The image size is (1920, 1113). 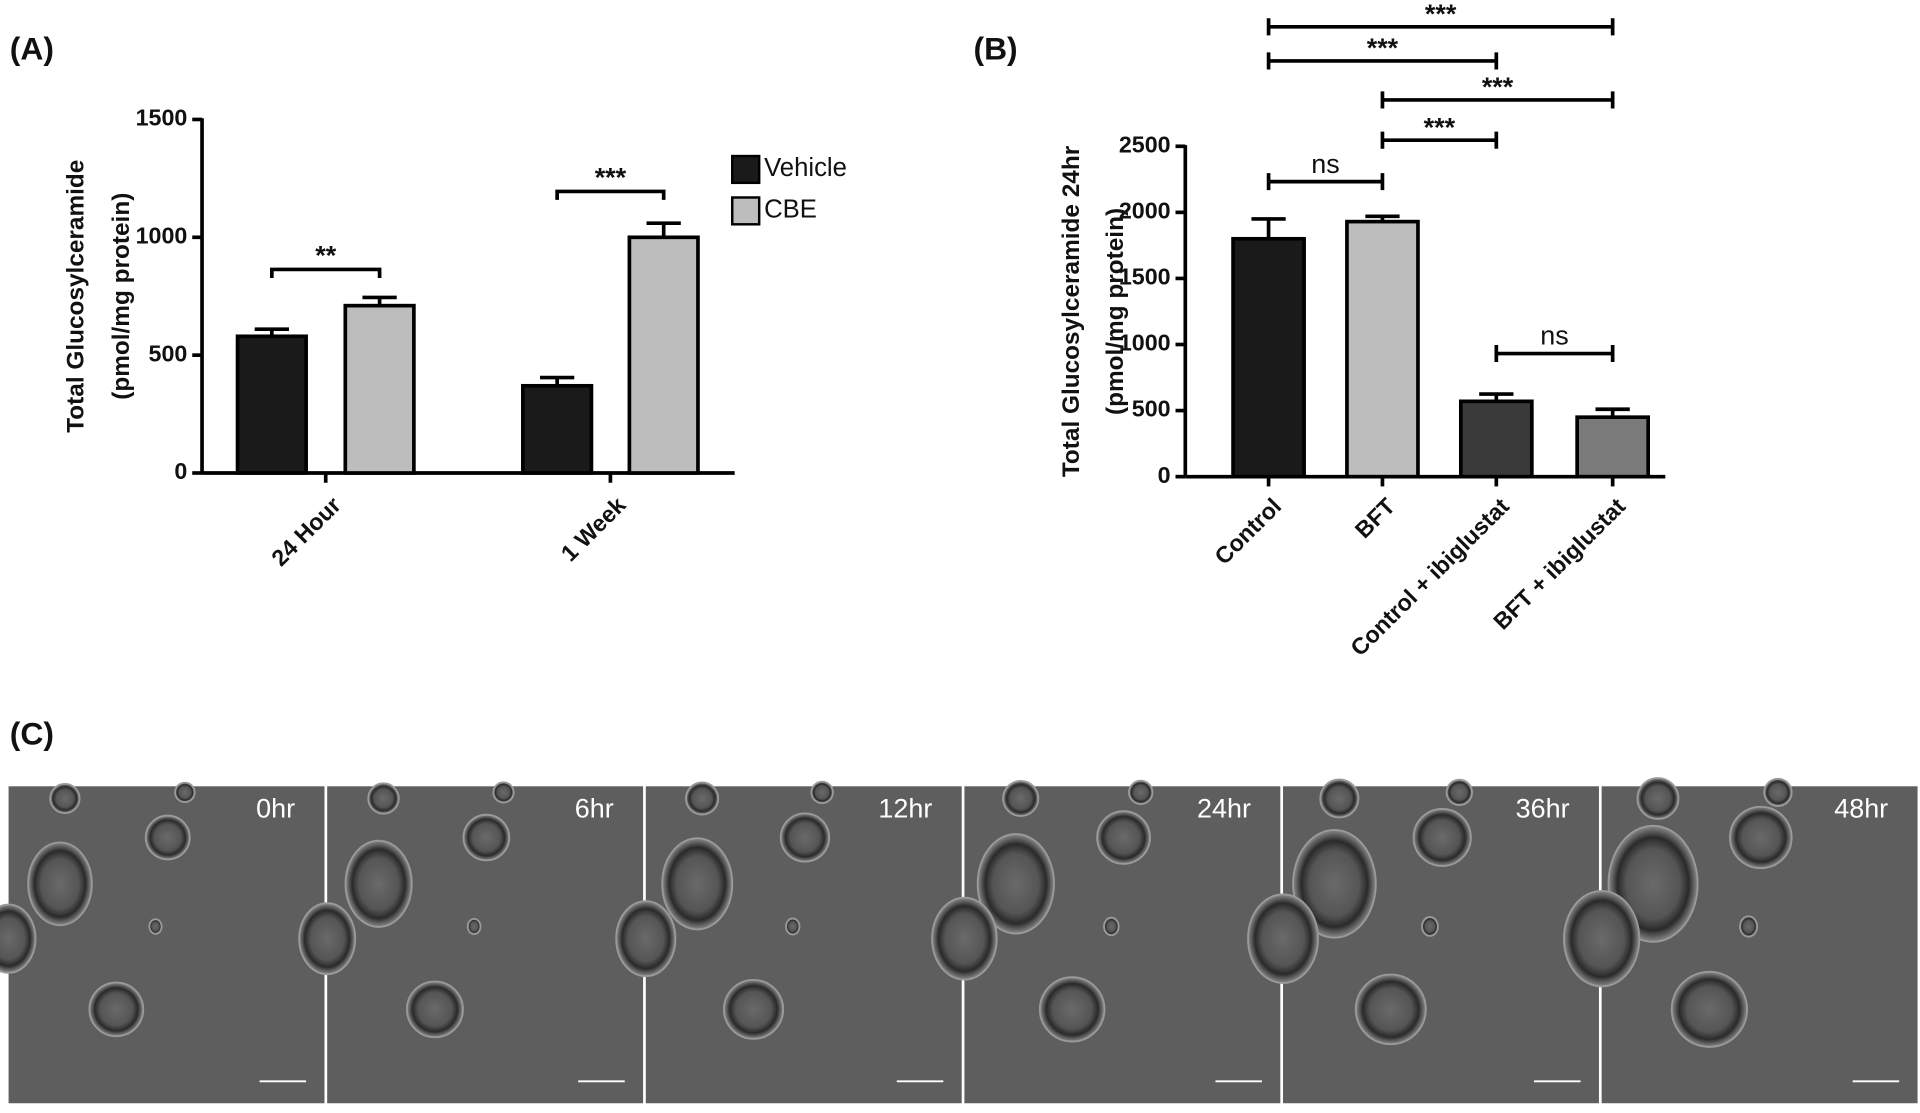 I want to click on y-axis-label: Total Glucosylceramide 24hr, so click(x=1071, y=311).